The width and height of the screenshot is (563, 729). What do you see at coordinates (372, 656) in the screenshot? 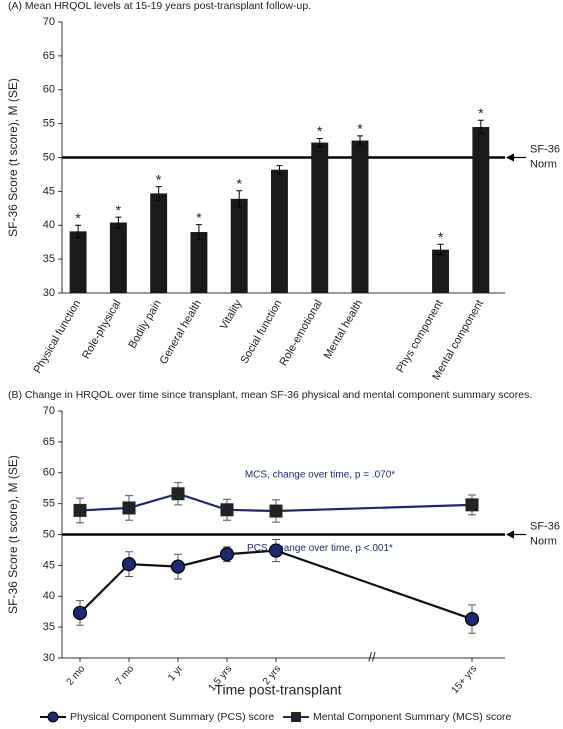
I see `axis-break: //` at bounding box center [372, 656].